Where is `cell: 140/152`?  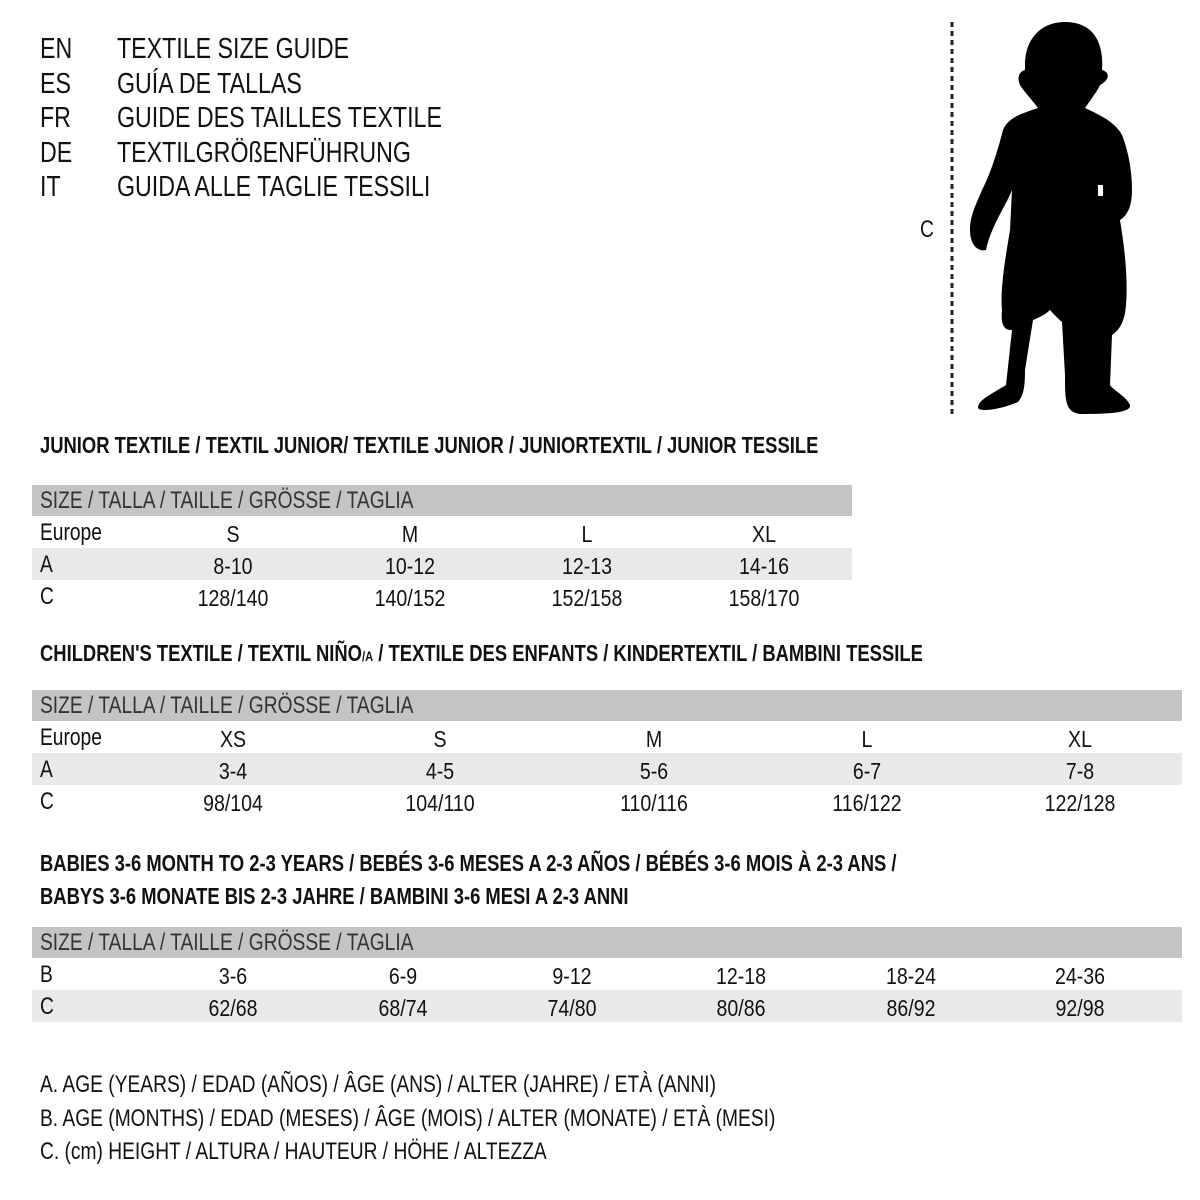 cell: 140/152 is located at coordinates (410, 598).